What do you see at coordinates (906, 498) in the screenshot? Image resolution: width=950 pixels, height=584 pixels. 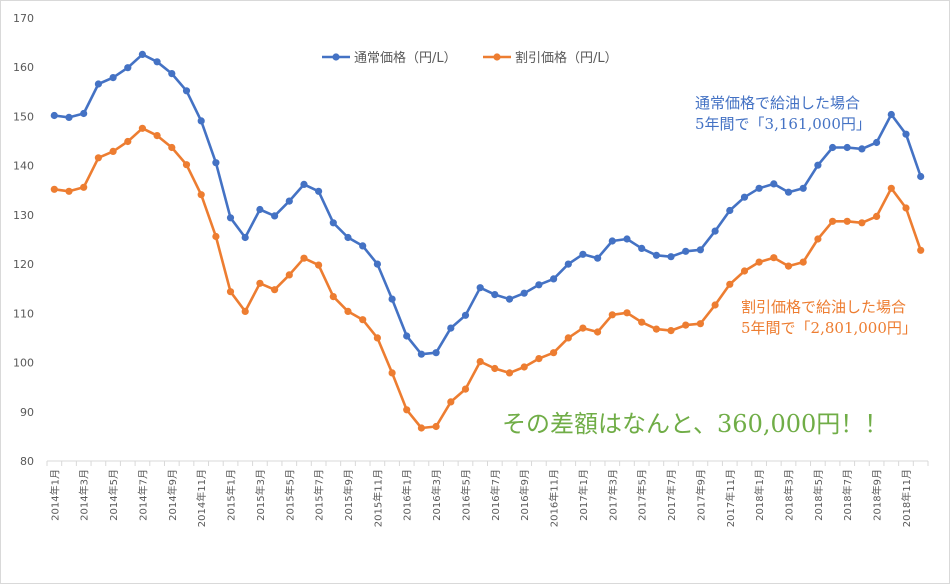 I see `x-tick-label: 2018年11月` at bounding box center [906, 498].